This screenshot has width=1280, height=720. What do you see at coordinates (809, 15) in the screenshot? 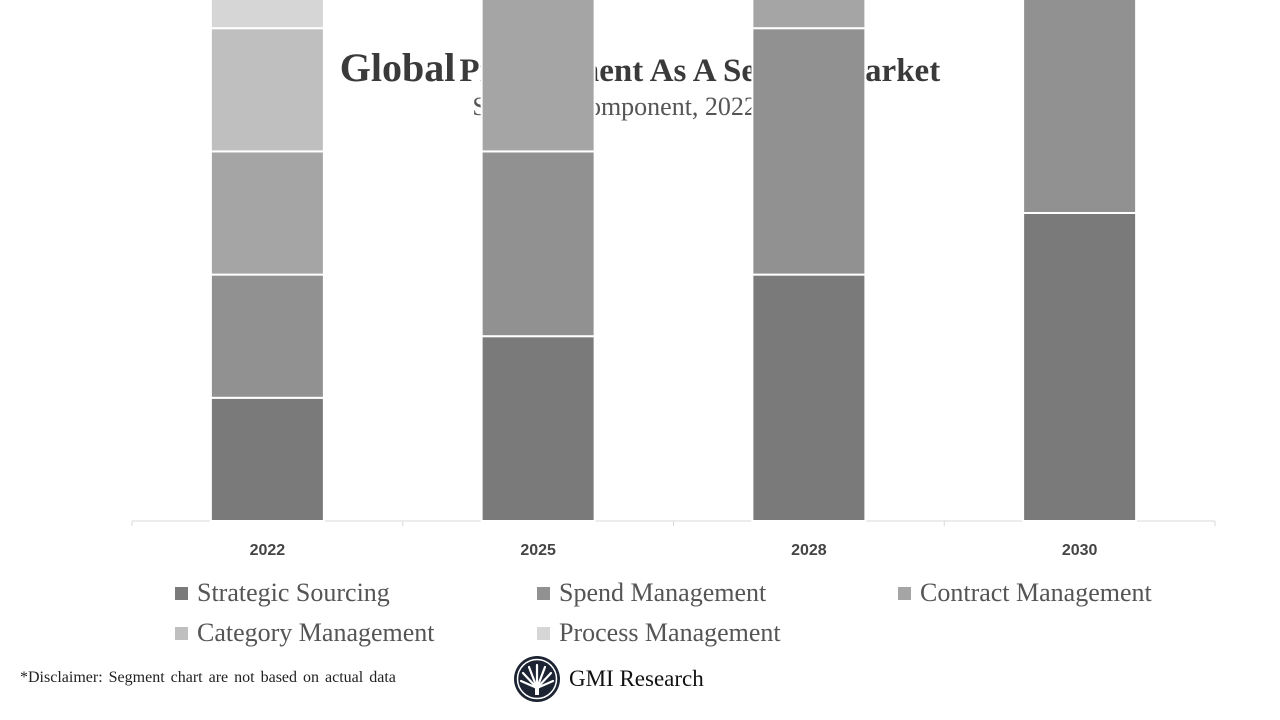
I see `bar-segment-contract-management-2028` at bounding box center [809, 15].